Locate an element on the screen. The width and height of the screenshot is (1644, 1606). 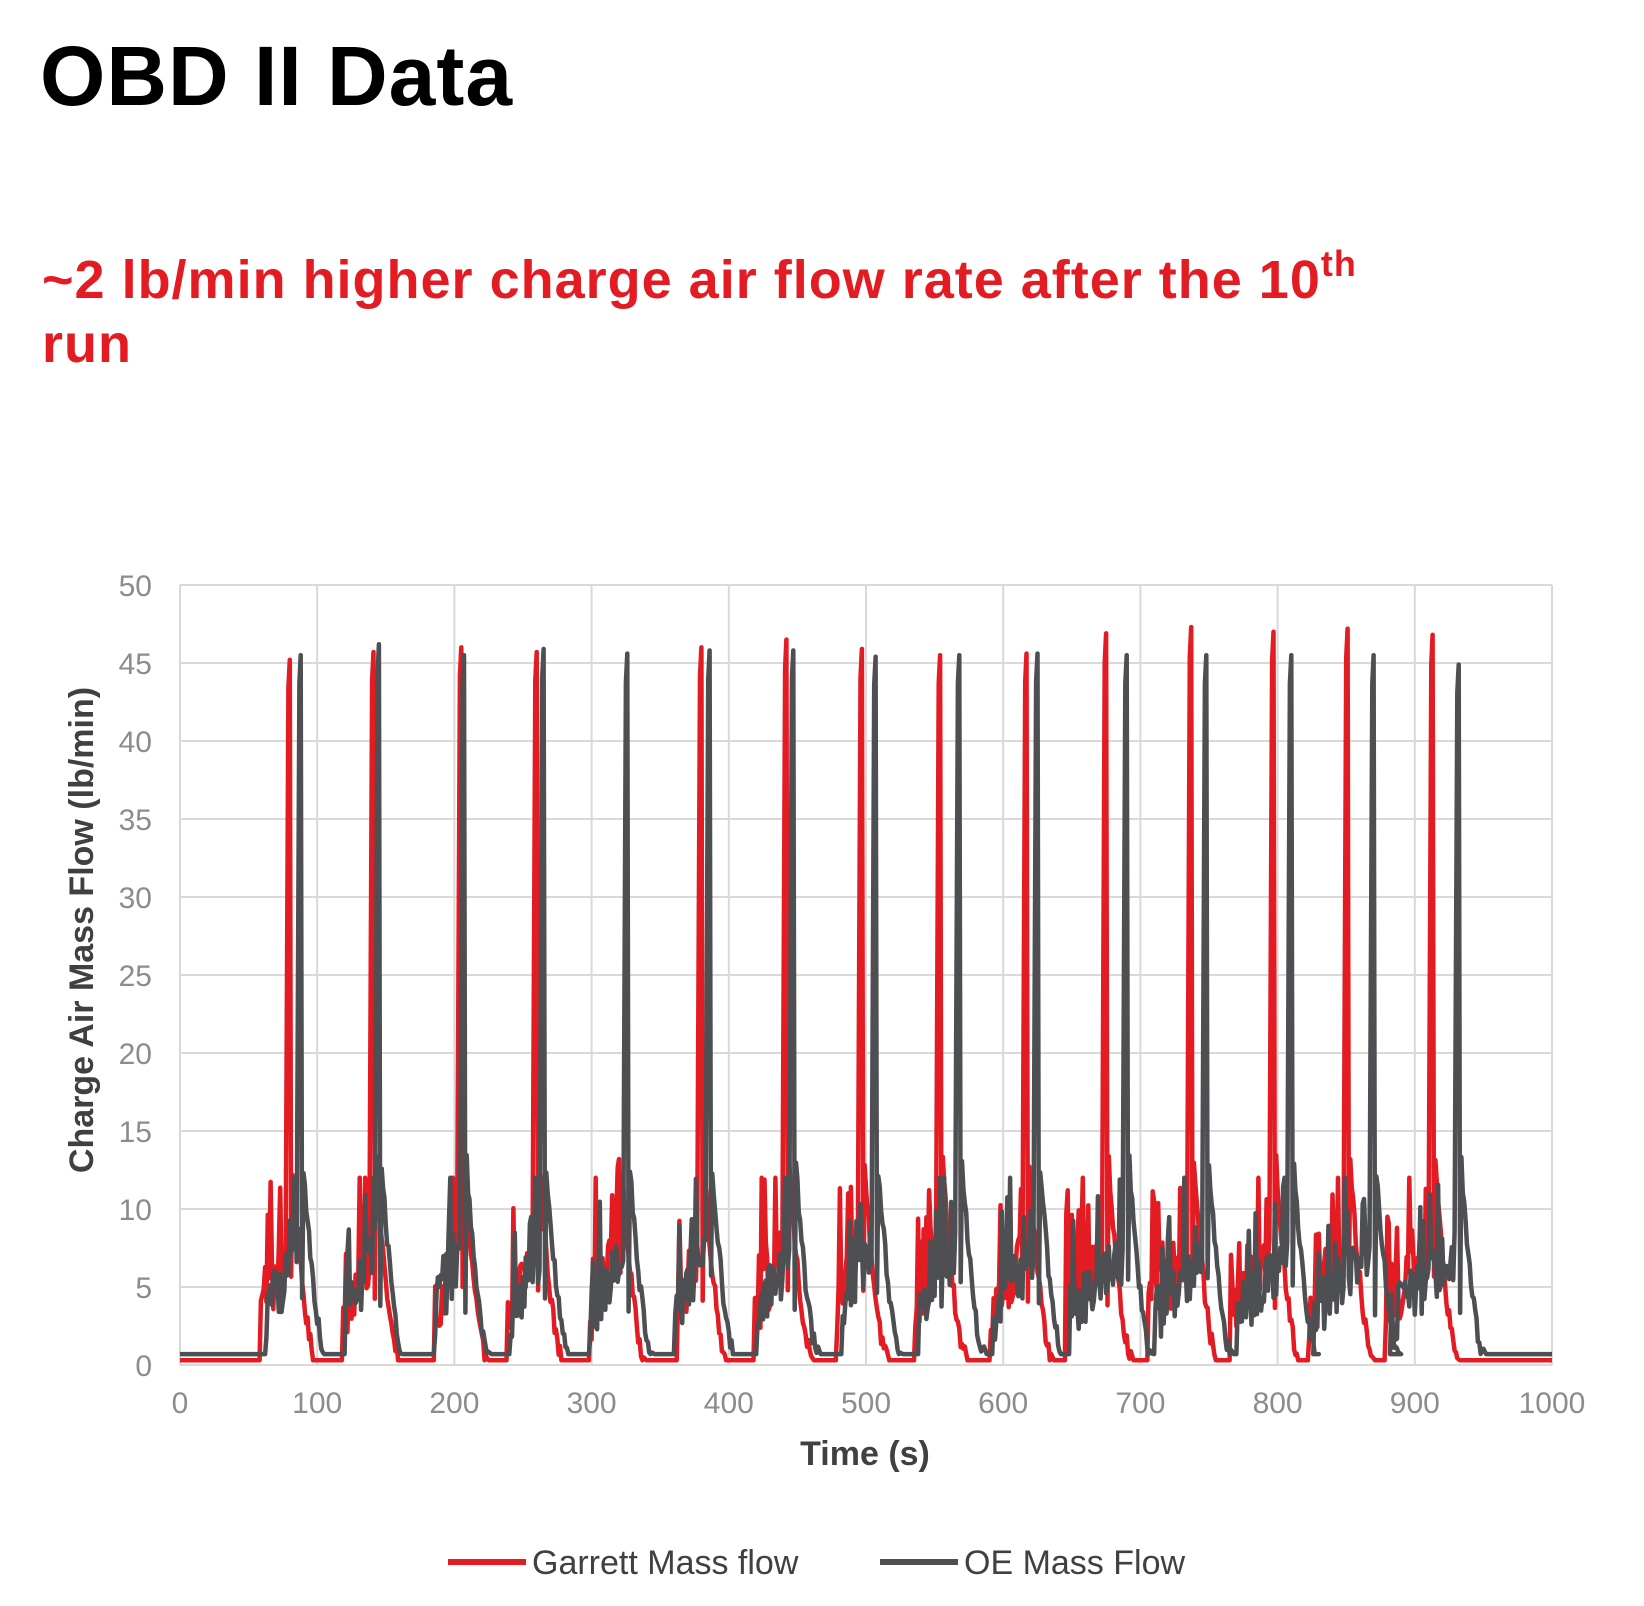
y-tick-35: 35 is located at coordinates (135, 820).